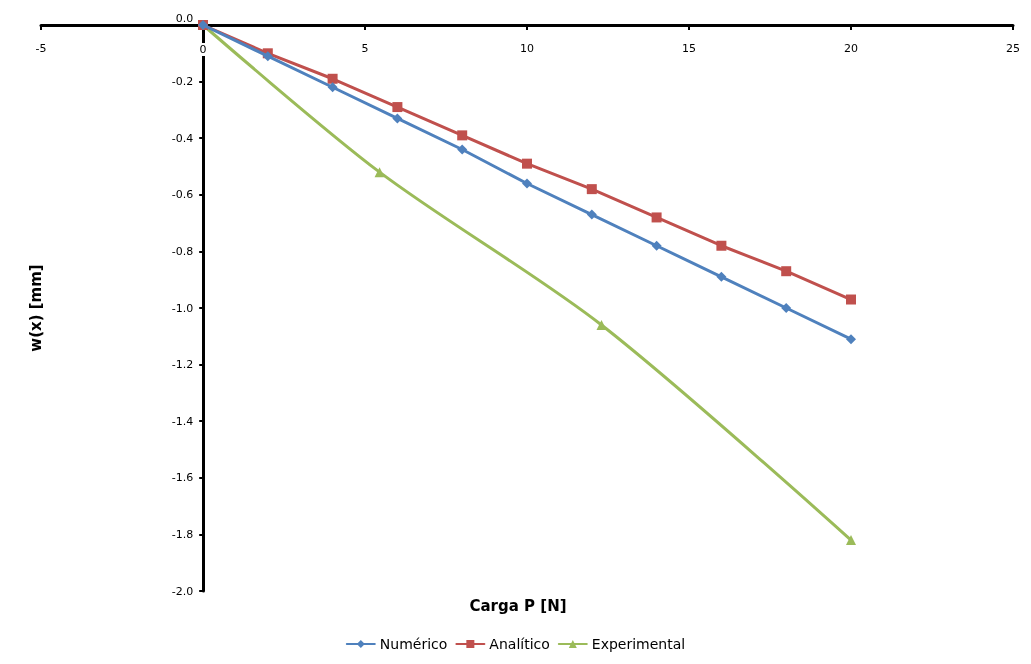 Image resolution: width=1031 pixels, height=664 pixels. Describe the element at coordinates (182, 195) in the screenshot. I see `y-tick-label: -0.6` at that location.